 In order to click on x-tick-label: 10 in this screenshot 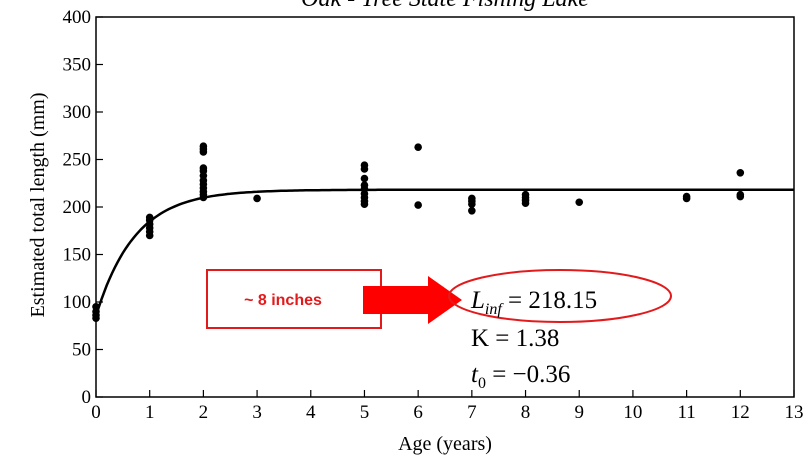, I will do `click(632, 412)`.